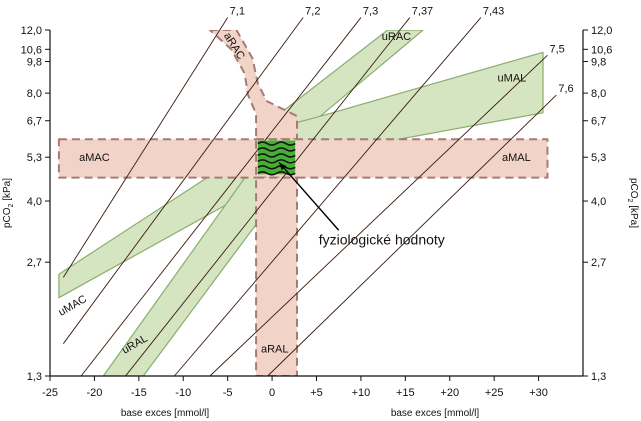 The height and width of the screenshot is (421, 641). Describe the element at coordinates (598, 377) in the screenshot. I see `y-tick-label-right: 1,3` at that location.